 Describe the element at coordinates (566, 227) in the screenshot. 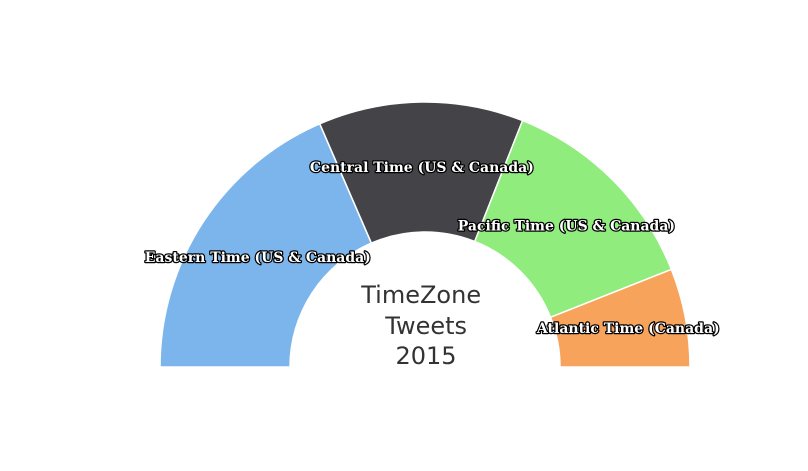

I see `slice-label-3: Pacific Time (US & Canada)` at that location.